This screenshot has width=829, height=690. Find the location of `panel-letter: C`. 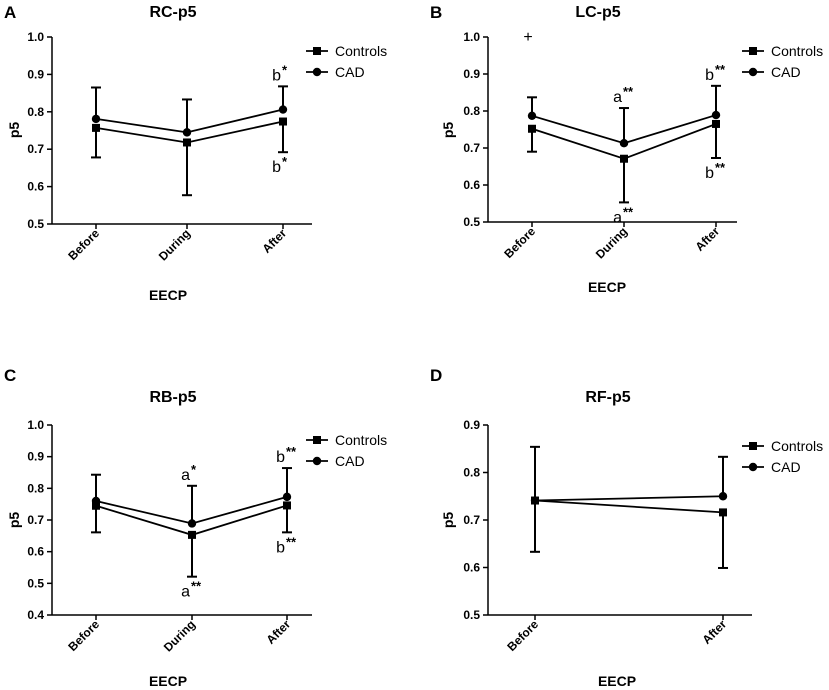

panel-letter: C is located at coordinates (10, 375).